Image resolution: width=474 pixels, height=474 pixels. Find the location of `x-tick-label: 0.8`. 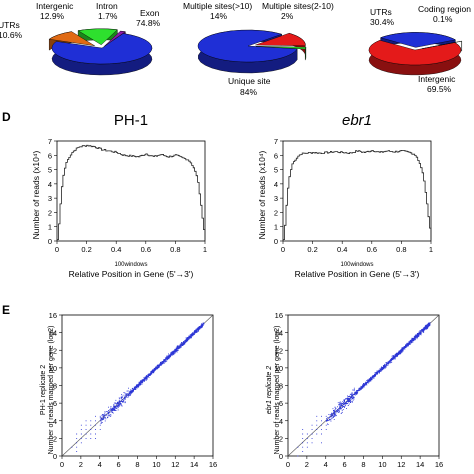

x-tick-label: 0.8 is located at coordinates (401, 249).